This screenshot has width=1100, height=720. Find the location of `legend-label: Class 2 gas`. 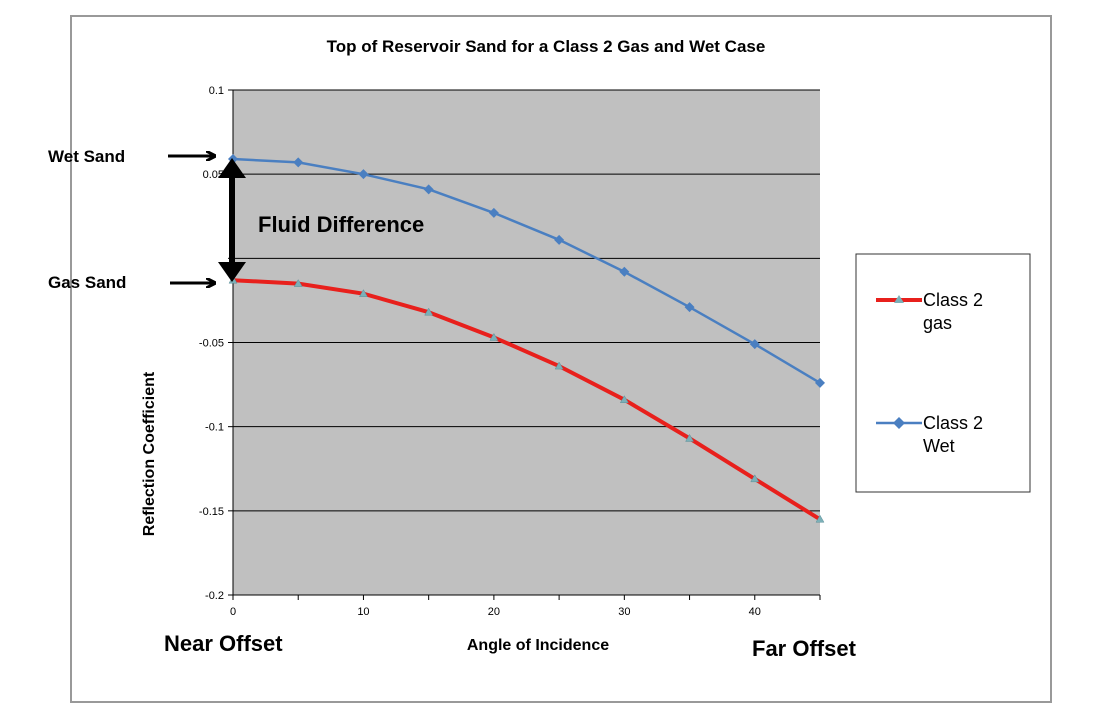

legend-label: Class 2 gas is located at coordinates (953, 311).